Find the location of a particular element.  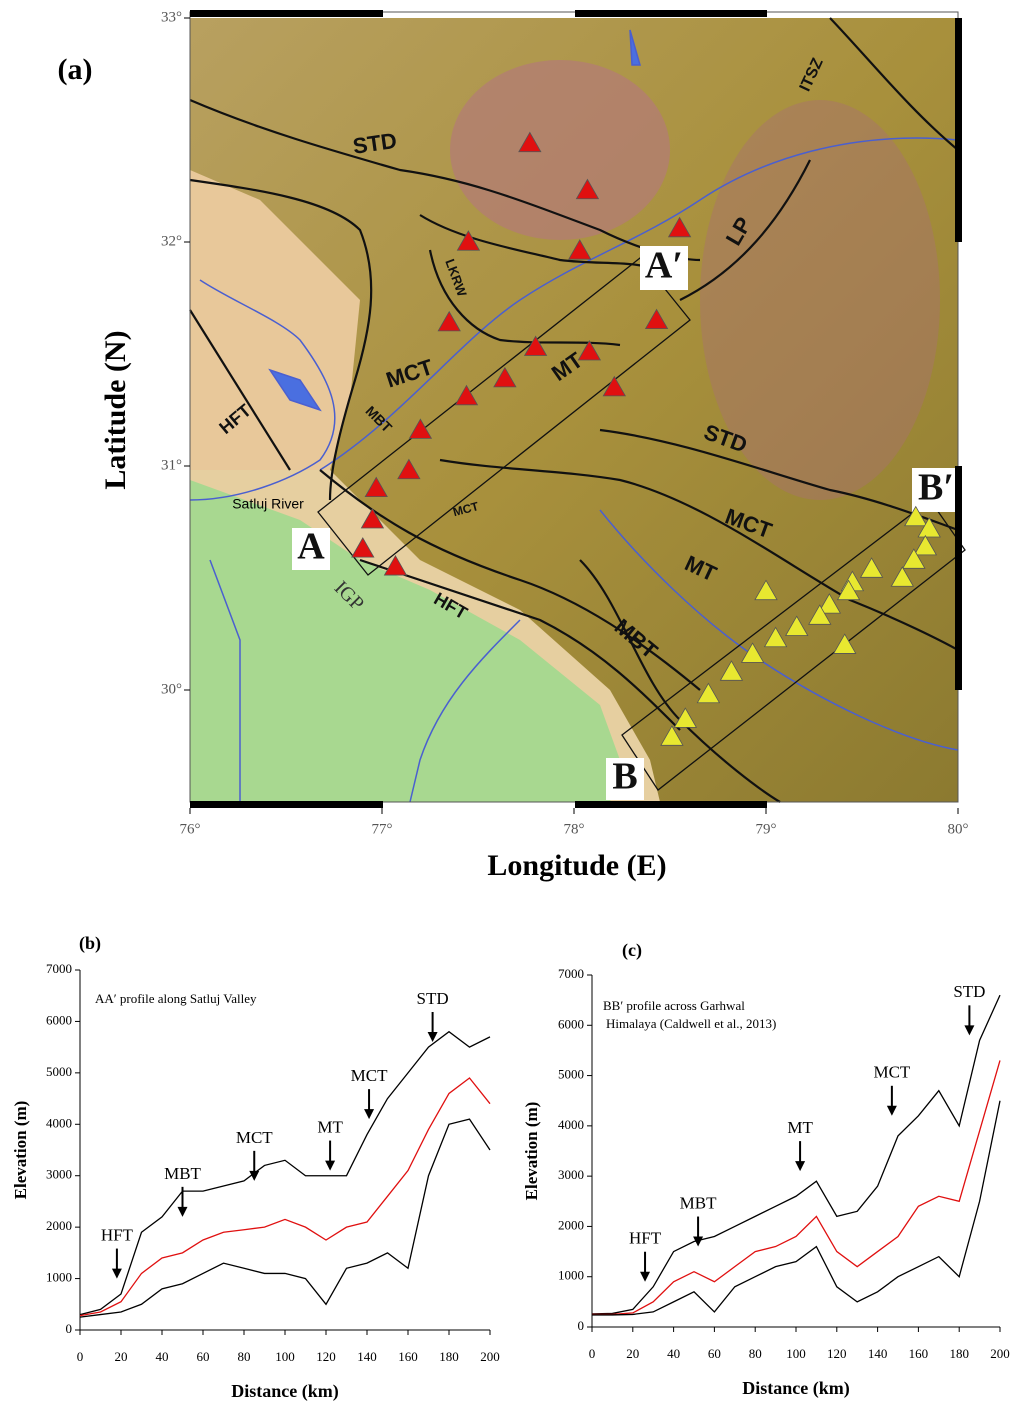

y-tick-label: 6000 is located at coordinates (571, 1023).